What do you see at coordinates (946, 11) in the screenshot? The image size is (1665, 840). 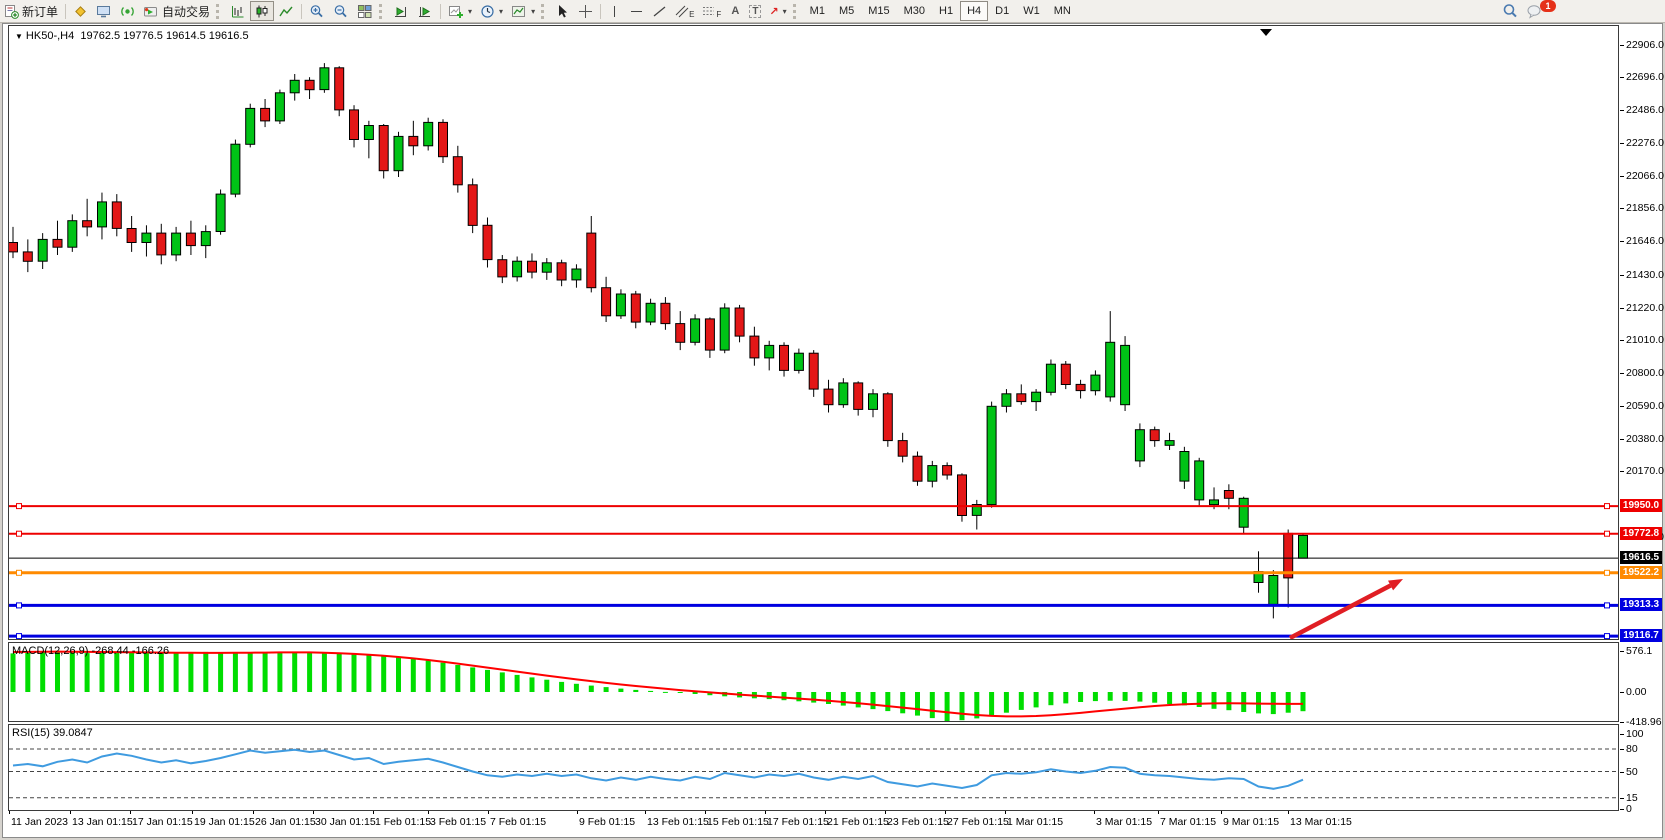 I see `timeframe-h1: H1` at bounding box center [946, 11].